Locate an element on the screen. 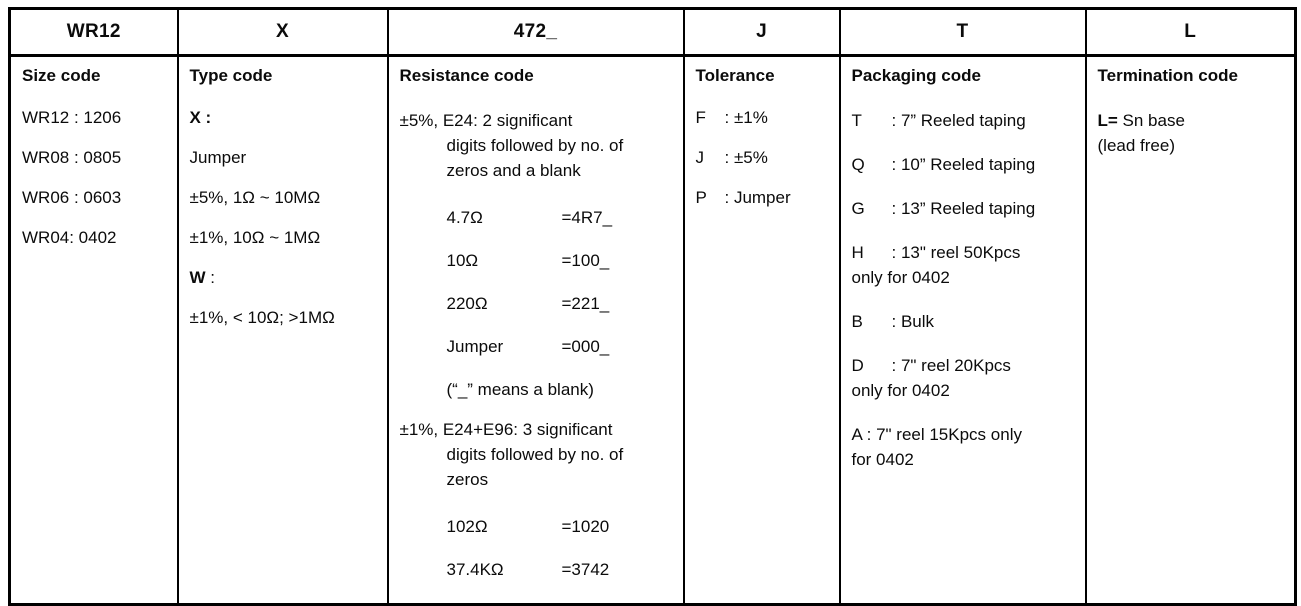  list-item: T: 7” Reeled taping is located at coordinates (964, 120).